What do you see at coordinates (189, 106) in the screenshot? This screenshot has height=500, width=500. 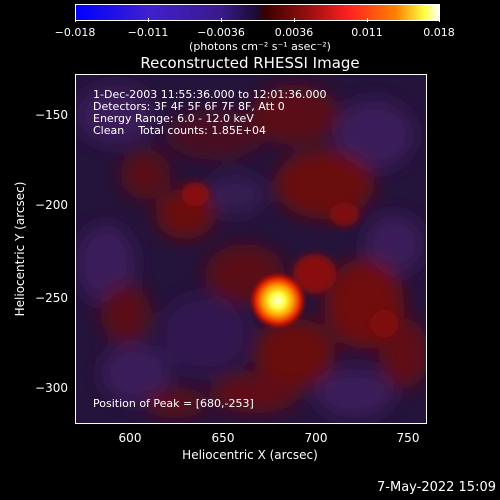 I see `info-detectors: Detectors: 3F 4F 5F 6F 7F 8F, Att 0` at bounding box center [189, 106].